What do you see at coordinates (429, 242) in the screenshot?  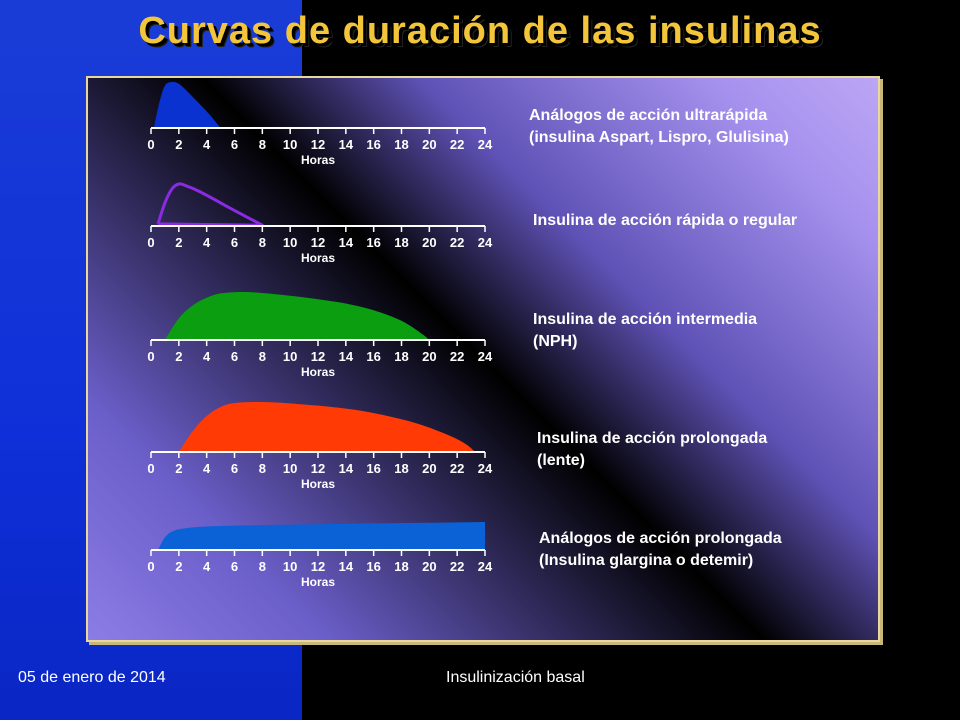 I see `tick-label-1-20: 20` at bounding box center [429, 242].